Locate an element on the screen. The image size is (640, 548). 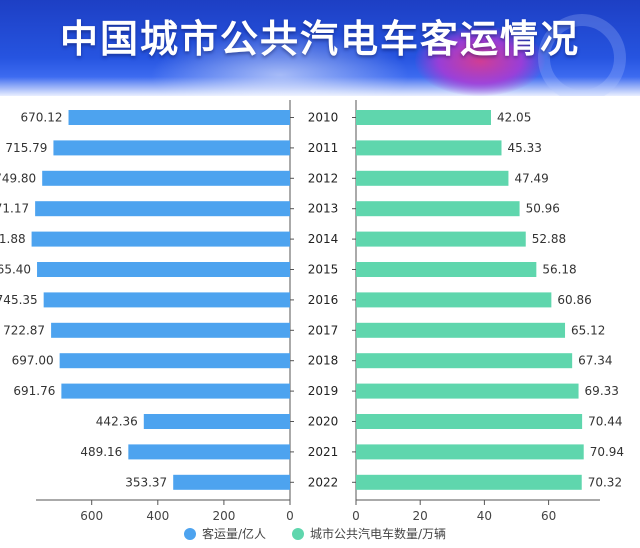
year-label: 2022 is located at coordinates (323, 482).